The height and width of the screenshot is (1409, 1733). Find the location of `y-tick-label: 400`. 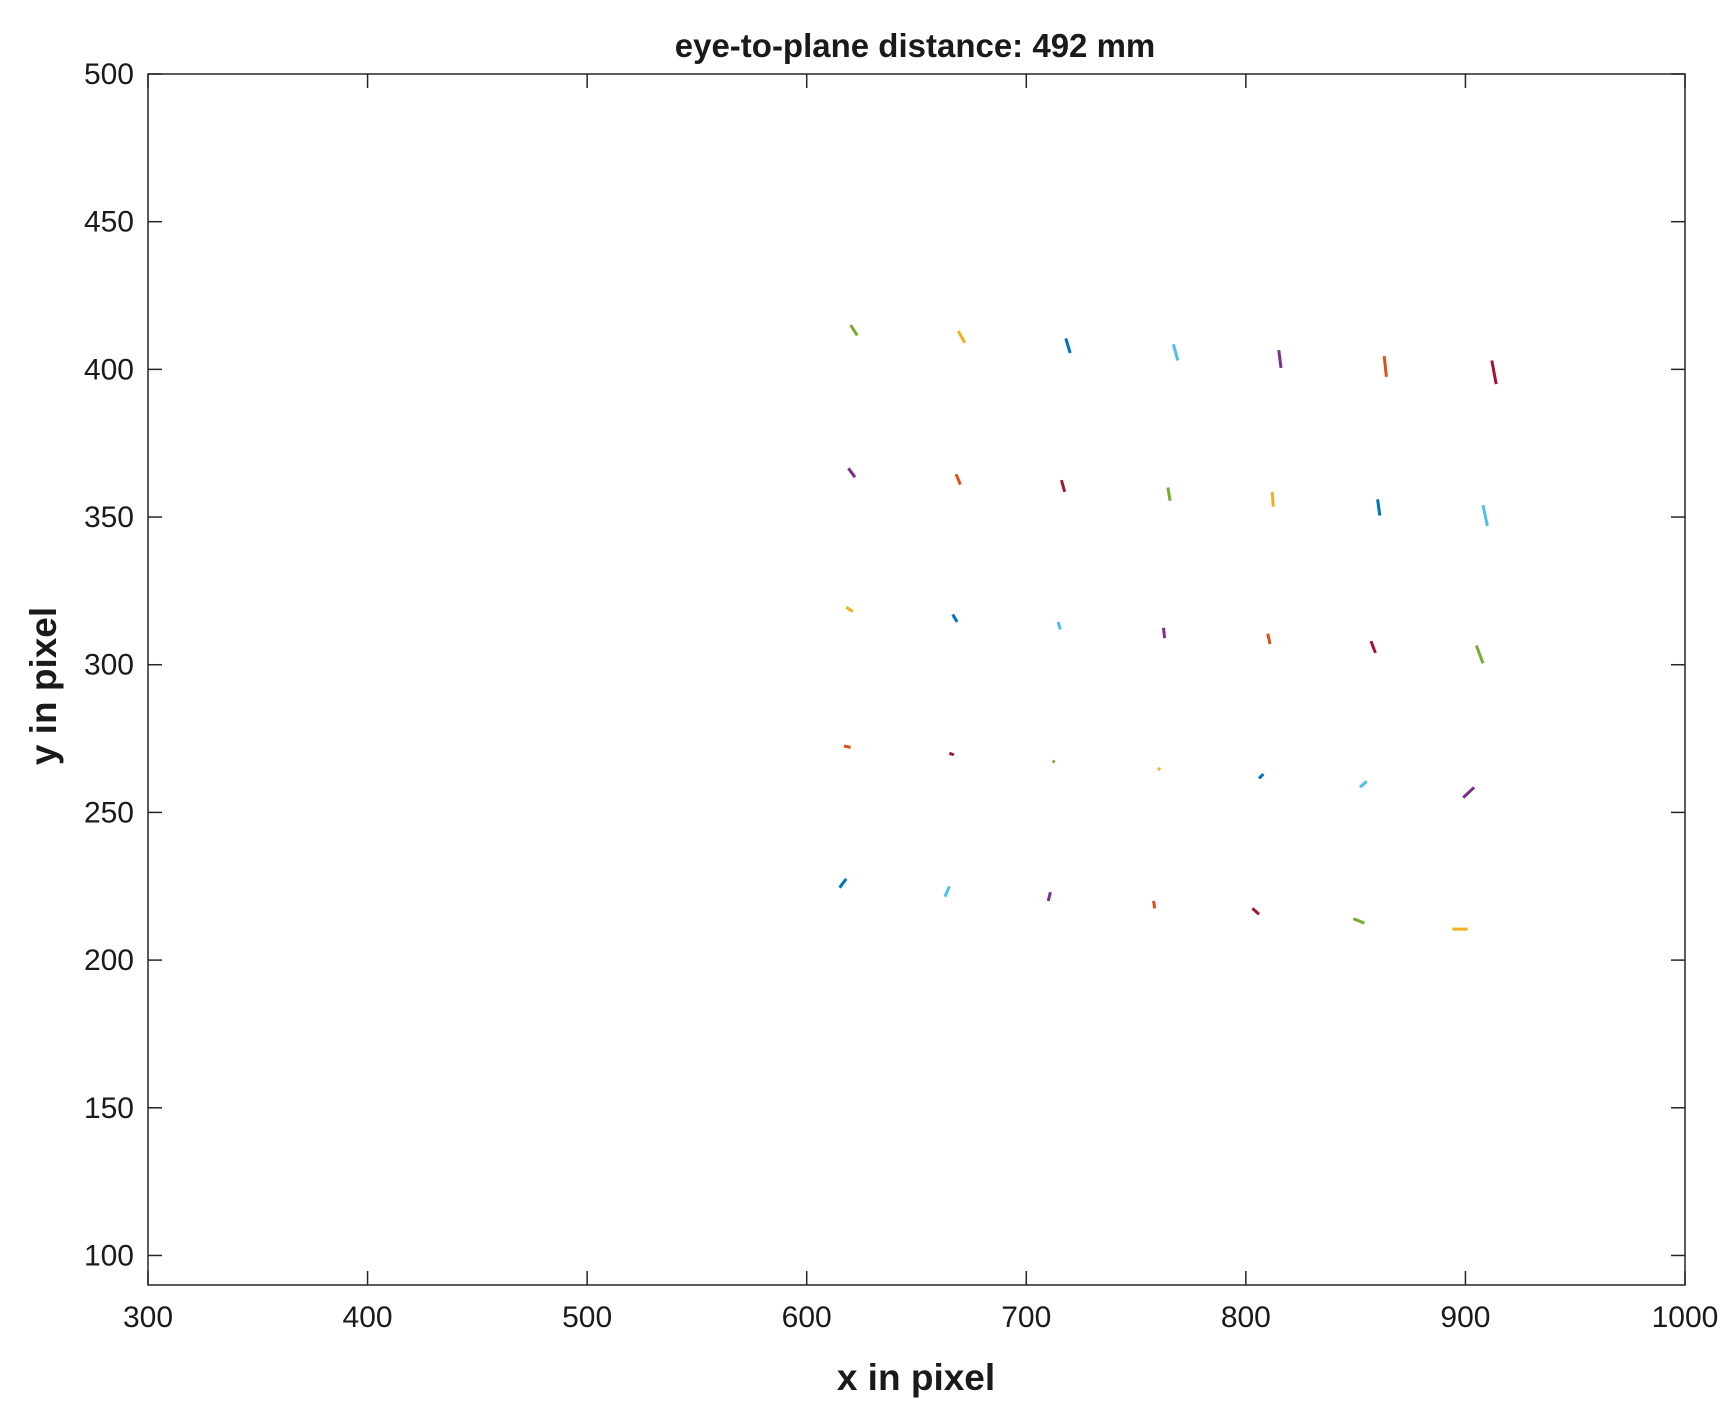

y-tick-label: 400 is located at coordinates (109, 369).